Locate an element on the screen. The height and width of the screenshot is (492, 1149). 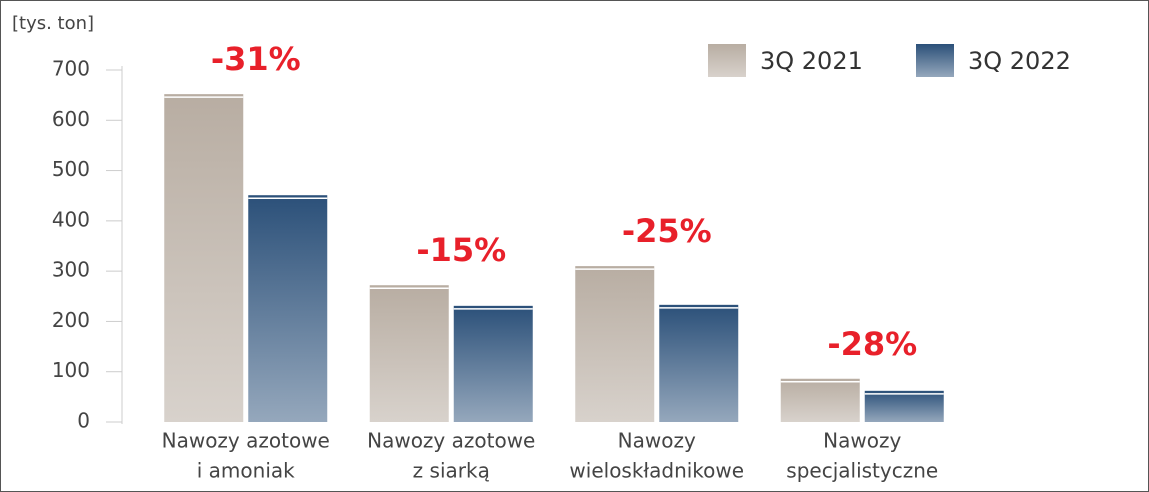
y-tick-label: 600 is located at coordinates (71, 119).